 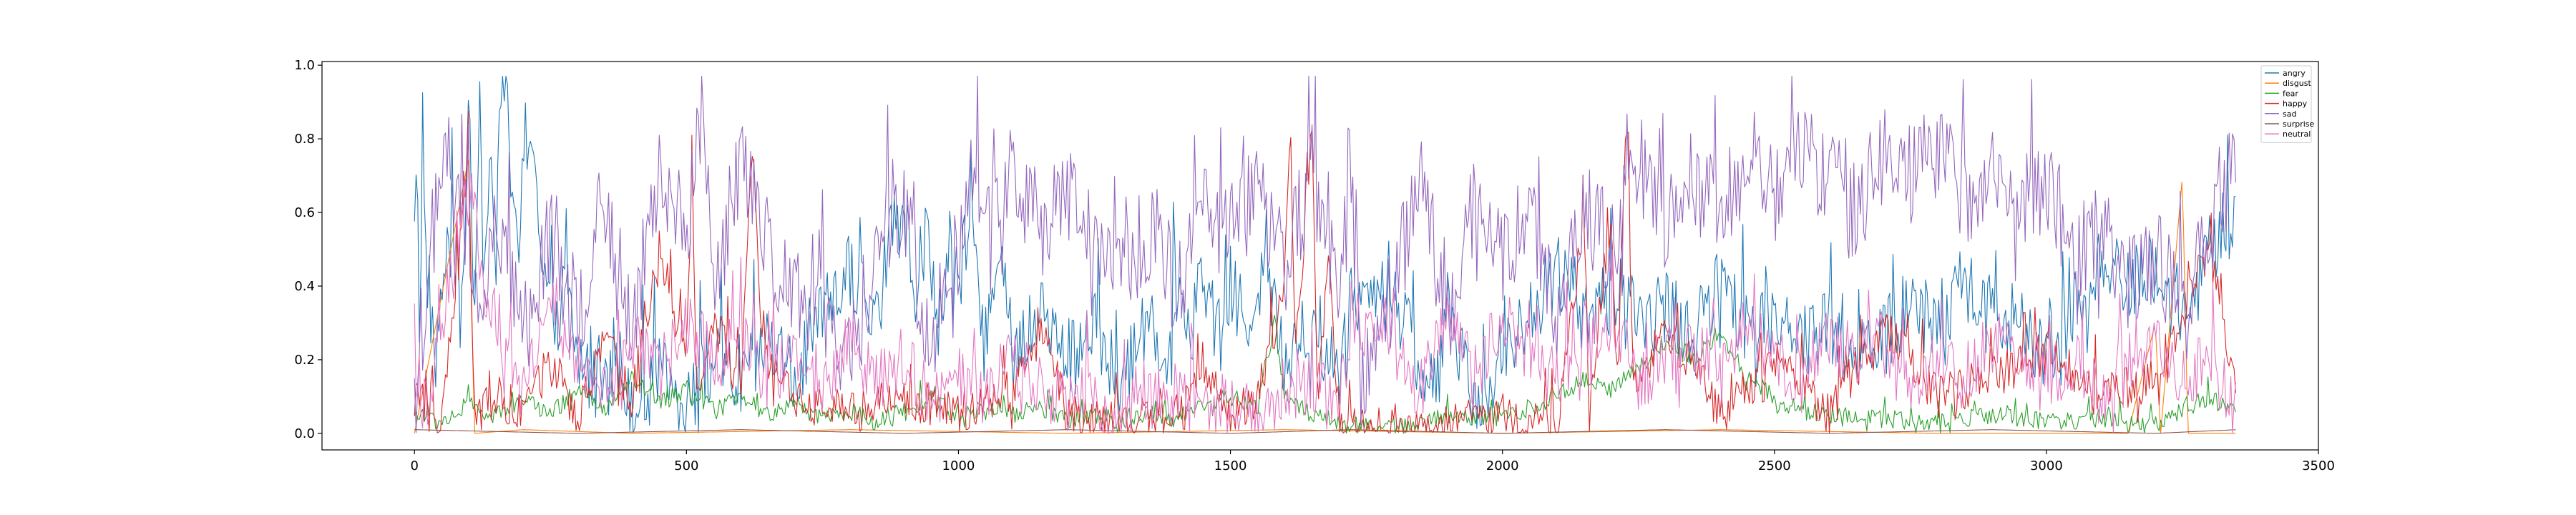 What do you see at coordinates (2290, 94) in the screenshot?
I see `legend-label-fear: fear` at bounding box center [2290, 94].